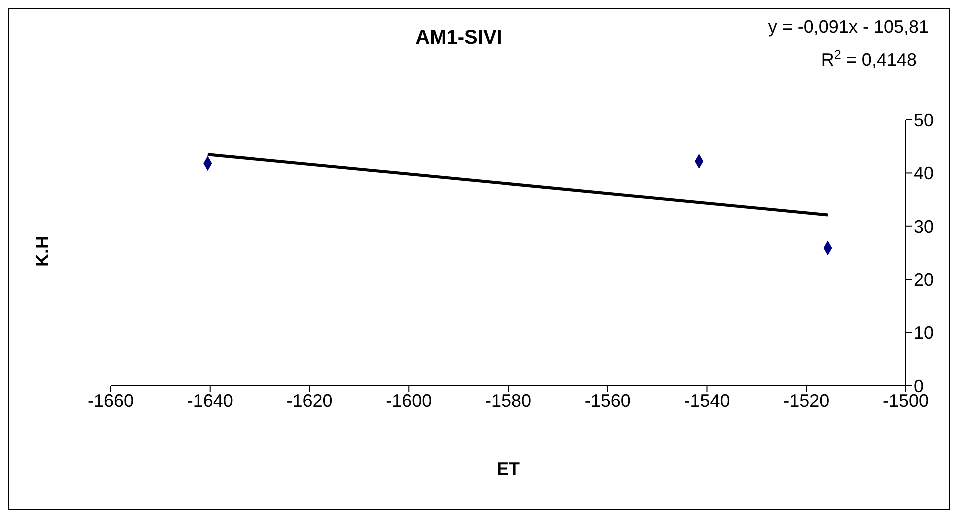 The width and height of the screenshot is (960, 519). I want to click on y-tick-label: 30, so click(924, 226).